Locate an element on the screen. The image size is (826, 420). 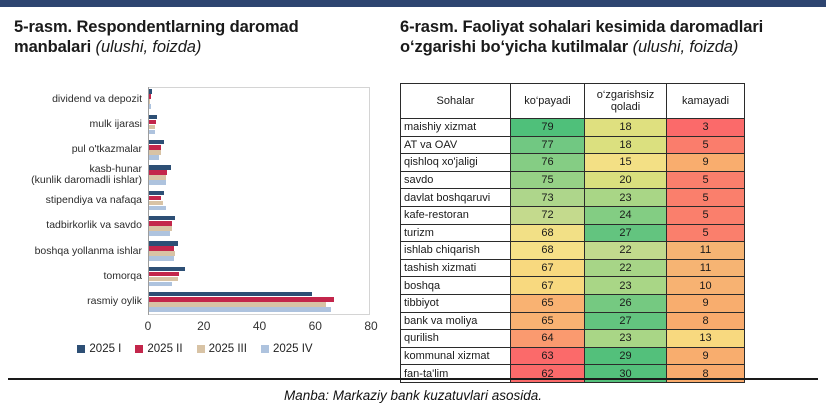
legend-item: 2025 IV is located at coordinates (286, 349).